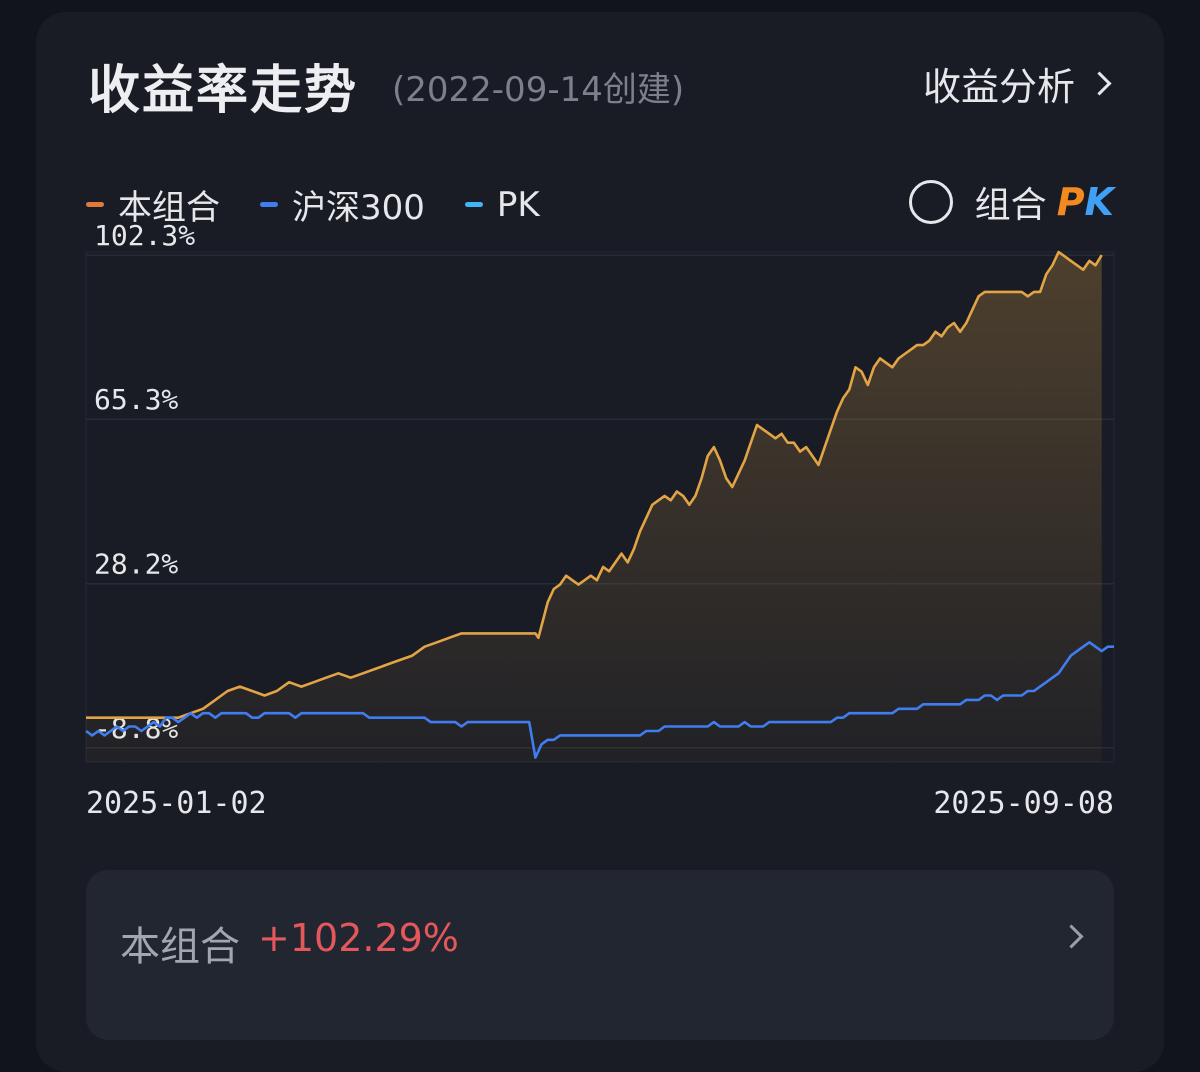 The width and height of the screenshot is (1200, 1072). I want to click on legend-label: 沪深300, so click(358, 208).